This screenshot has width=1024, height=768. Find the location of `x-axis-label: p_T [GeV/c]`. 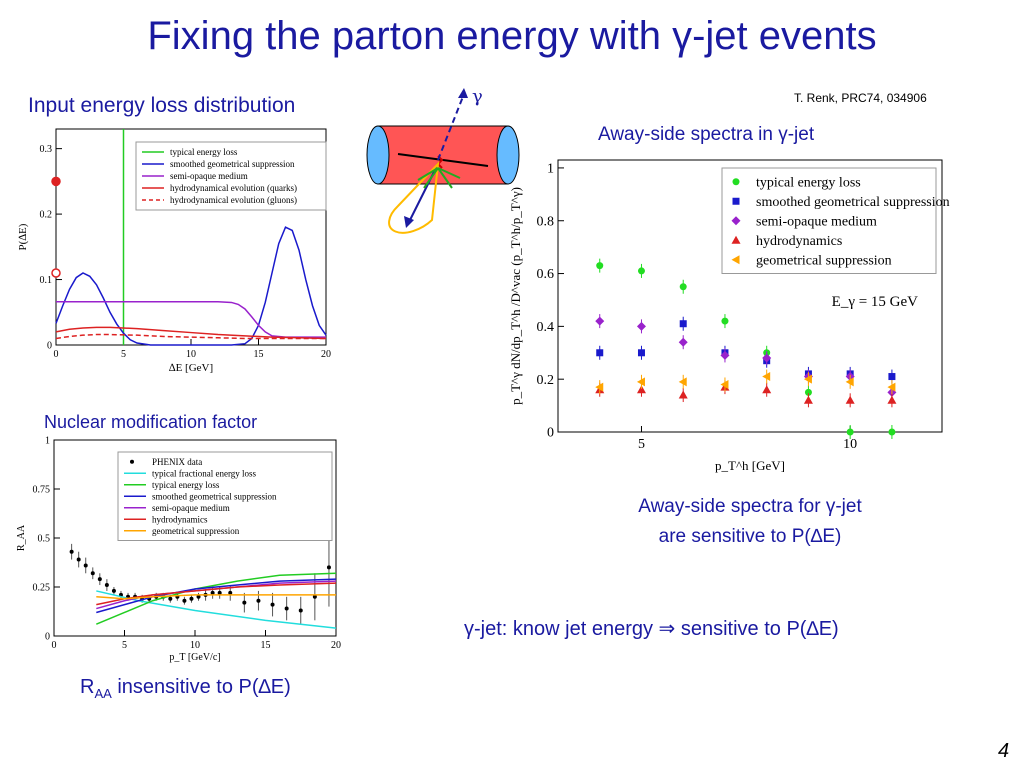

x-axis-label: p_T [GeV/c] is located at coordinates (194, 657).